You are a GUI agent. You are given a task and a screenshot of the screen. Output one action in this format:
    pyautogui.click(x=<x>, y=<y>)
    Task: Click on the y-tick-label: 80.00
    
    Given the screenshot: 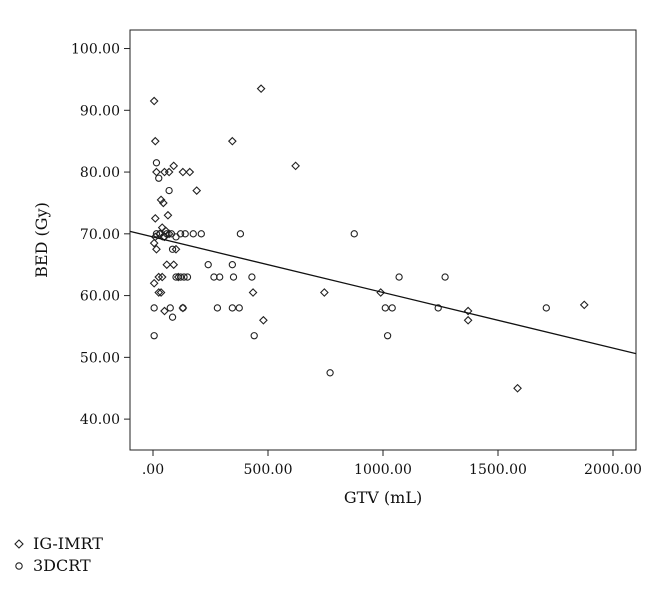 What is the action you would take?
    pyautogui.click(x=100, y=173)
    